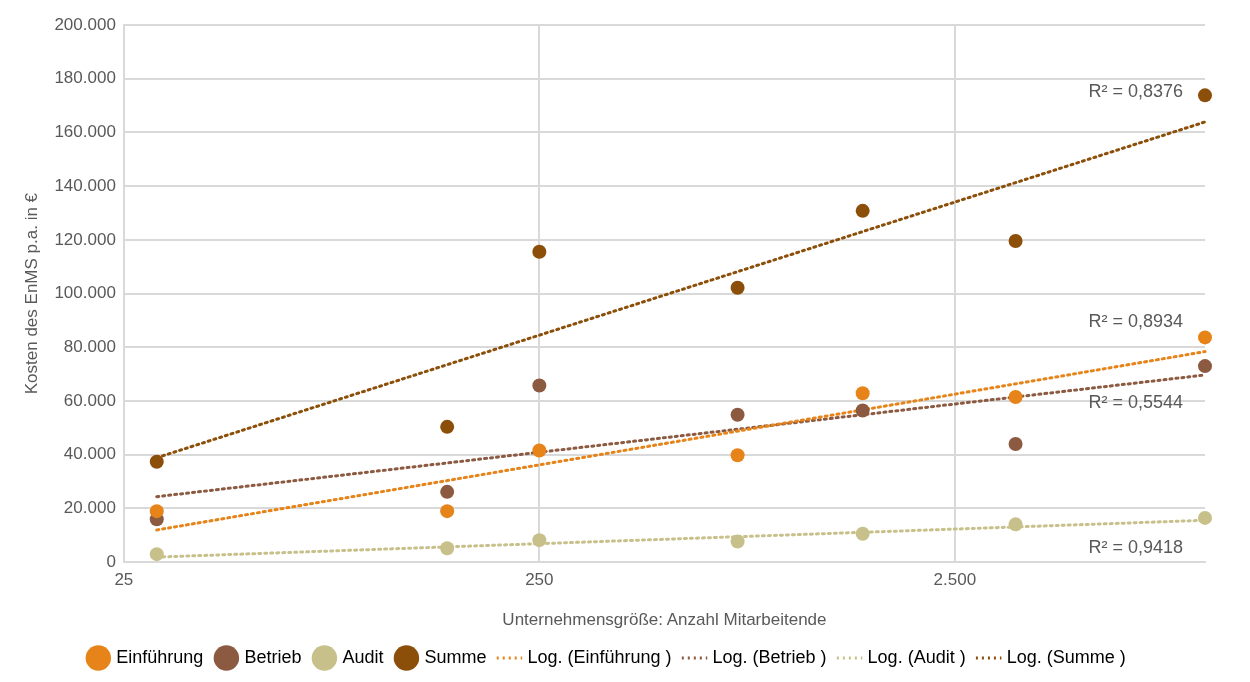 The image size is (1250, 682). What do you see at coordinates (31, 293) in the screenshot?
I see `y-axis-title: Kosten des EnMS p.a. in €` at bounding box center [31, 293].